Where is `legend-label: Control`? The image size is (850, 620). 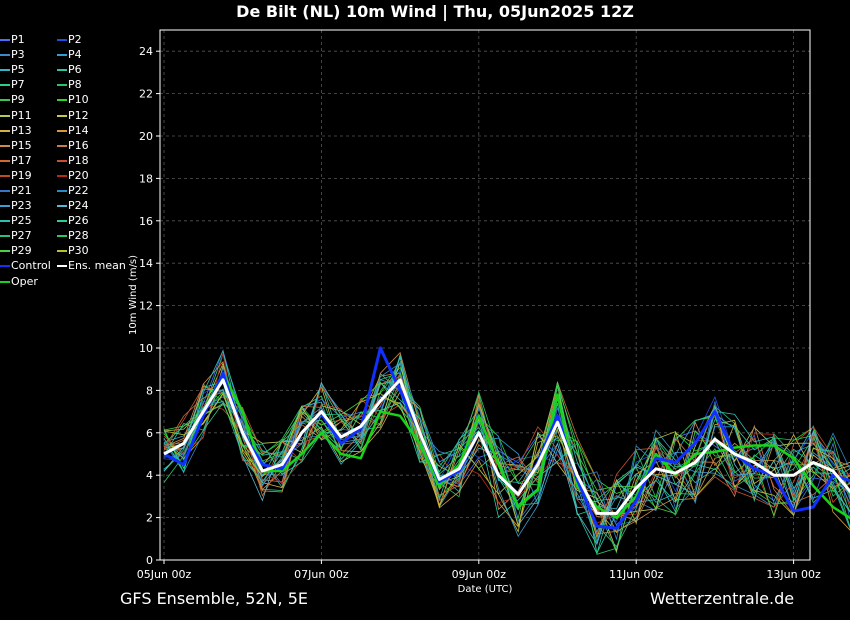
legend-label: Control is located at coordinates (31, 265).